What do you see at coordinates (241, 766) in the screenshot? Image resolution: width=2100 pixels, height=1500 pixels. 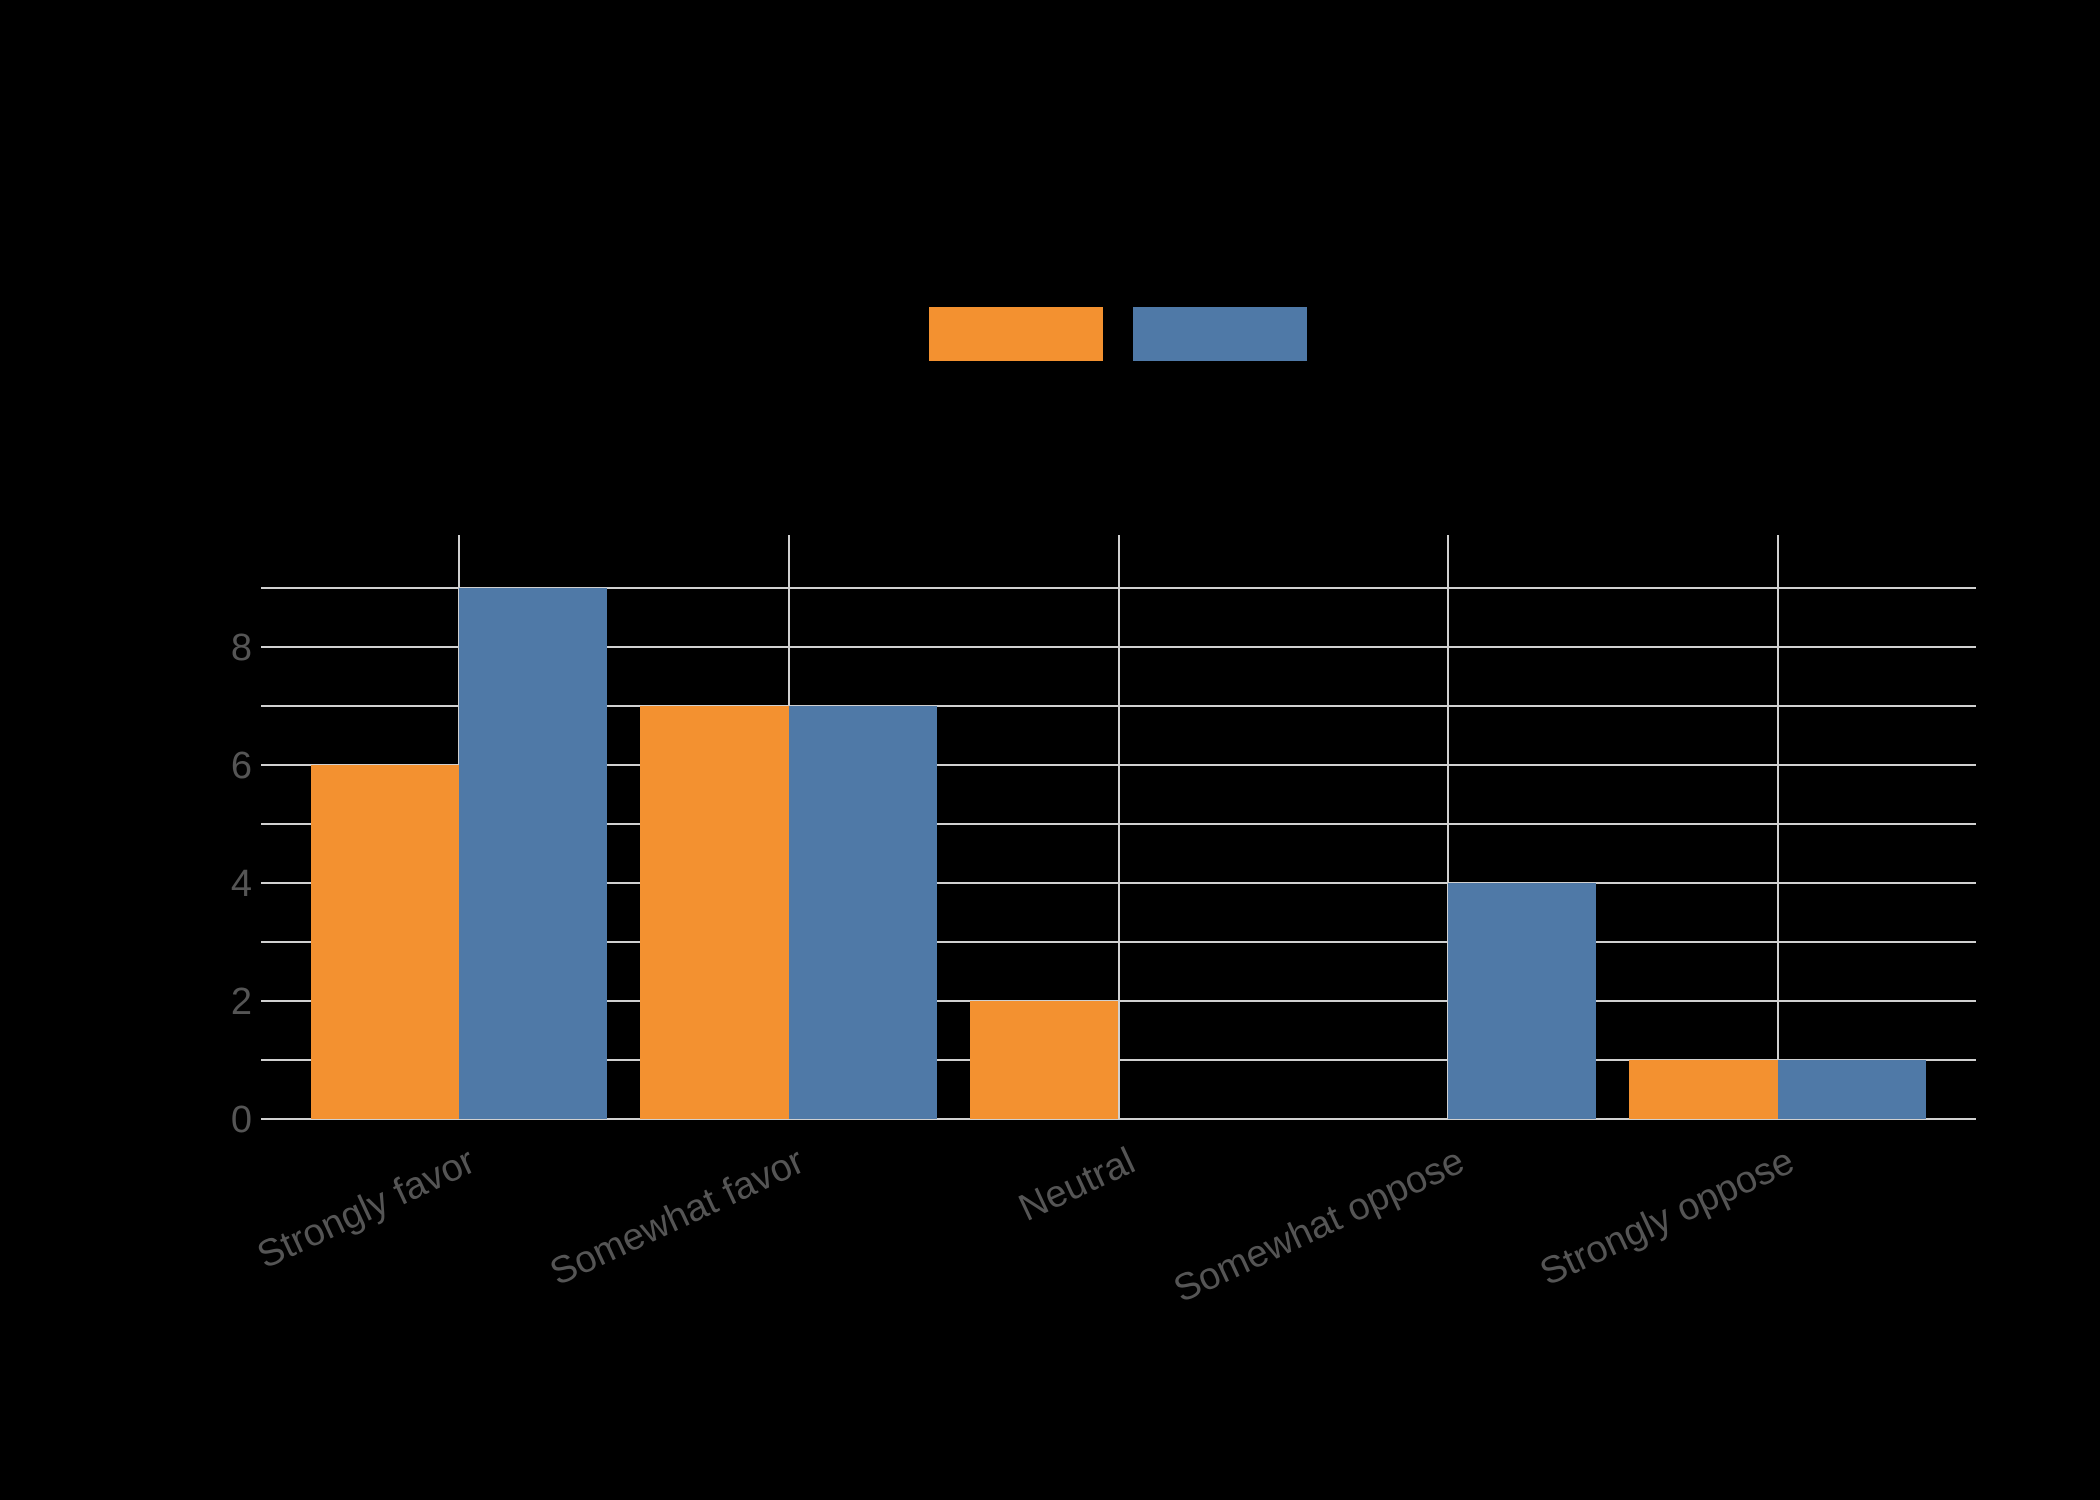 I see `y-tick-label: 6` at bounding box center [241, 766].